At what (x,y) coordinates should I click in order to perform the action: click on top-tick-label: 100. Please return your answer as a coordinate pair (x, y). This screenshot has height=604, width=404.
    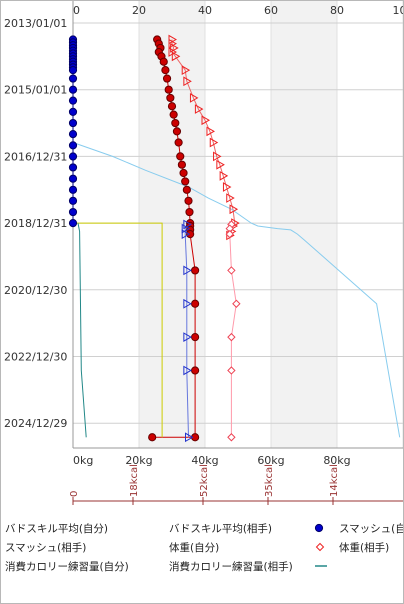
    Looking at the image, I should click on (398, 10).